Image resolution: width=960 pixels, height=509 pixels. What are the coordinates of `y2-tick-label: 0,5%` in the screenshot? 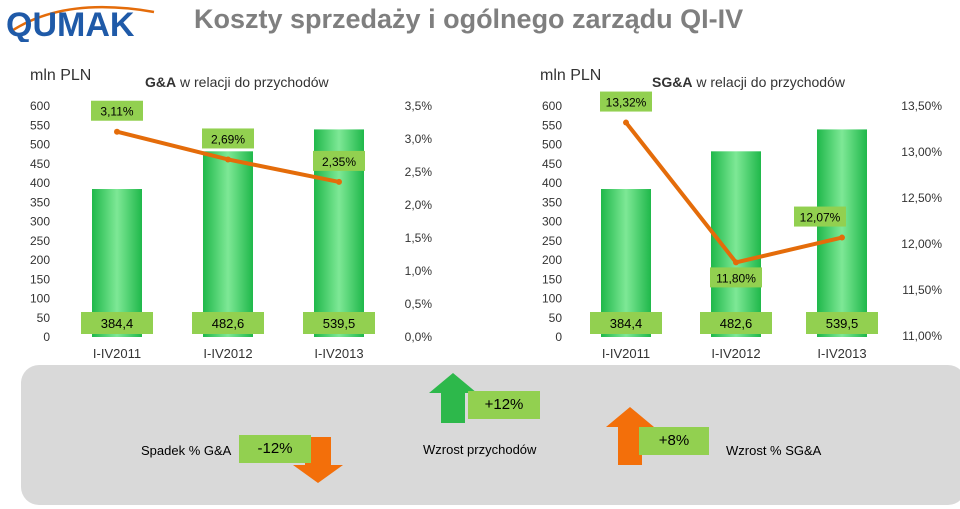 It's located at (419, 304).